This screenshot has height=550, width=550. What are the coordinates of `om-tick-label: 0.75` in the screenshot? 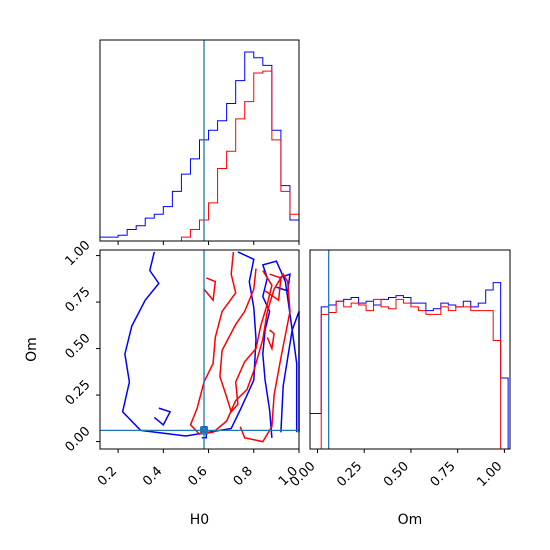 It's located at (77, 300).